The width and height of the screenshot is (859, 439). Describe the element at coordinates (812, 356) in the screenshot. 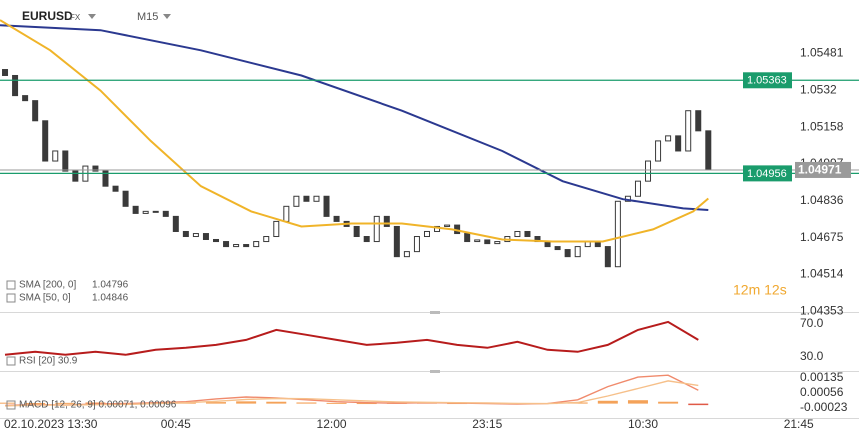

I see `y-tick-label: 30.0` at that location.